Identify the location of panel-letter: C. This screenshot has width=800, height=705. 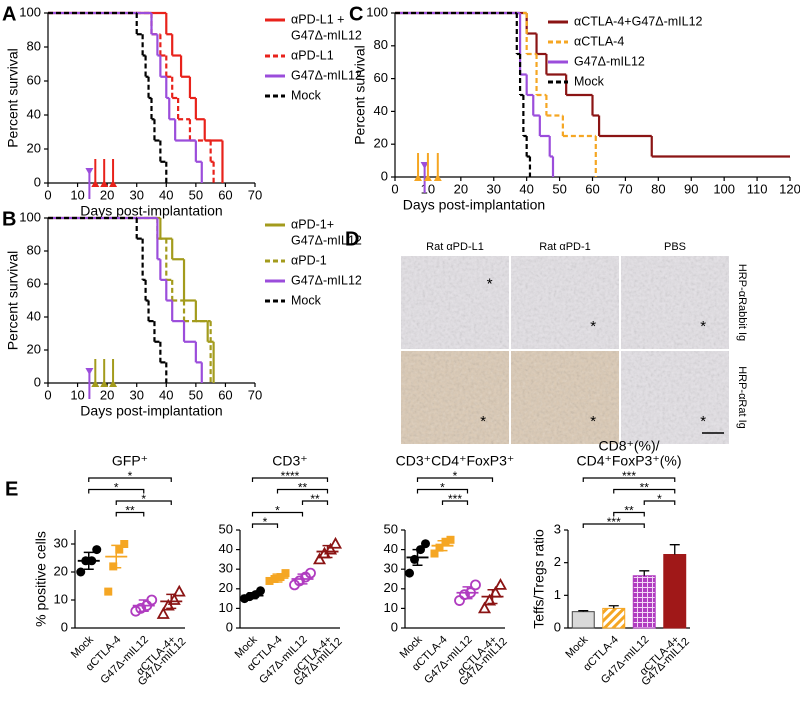
(356, 14).